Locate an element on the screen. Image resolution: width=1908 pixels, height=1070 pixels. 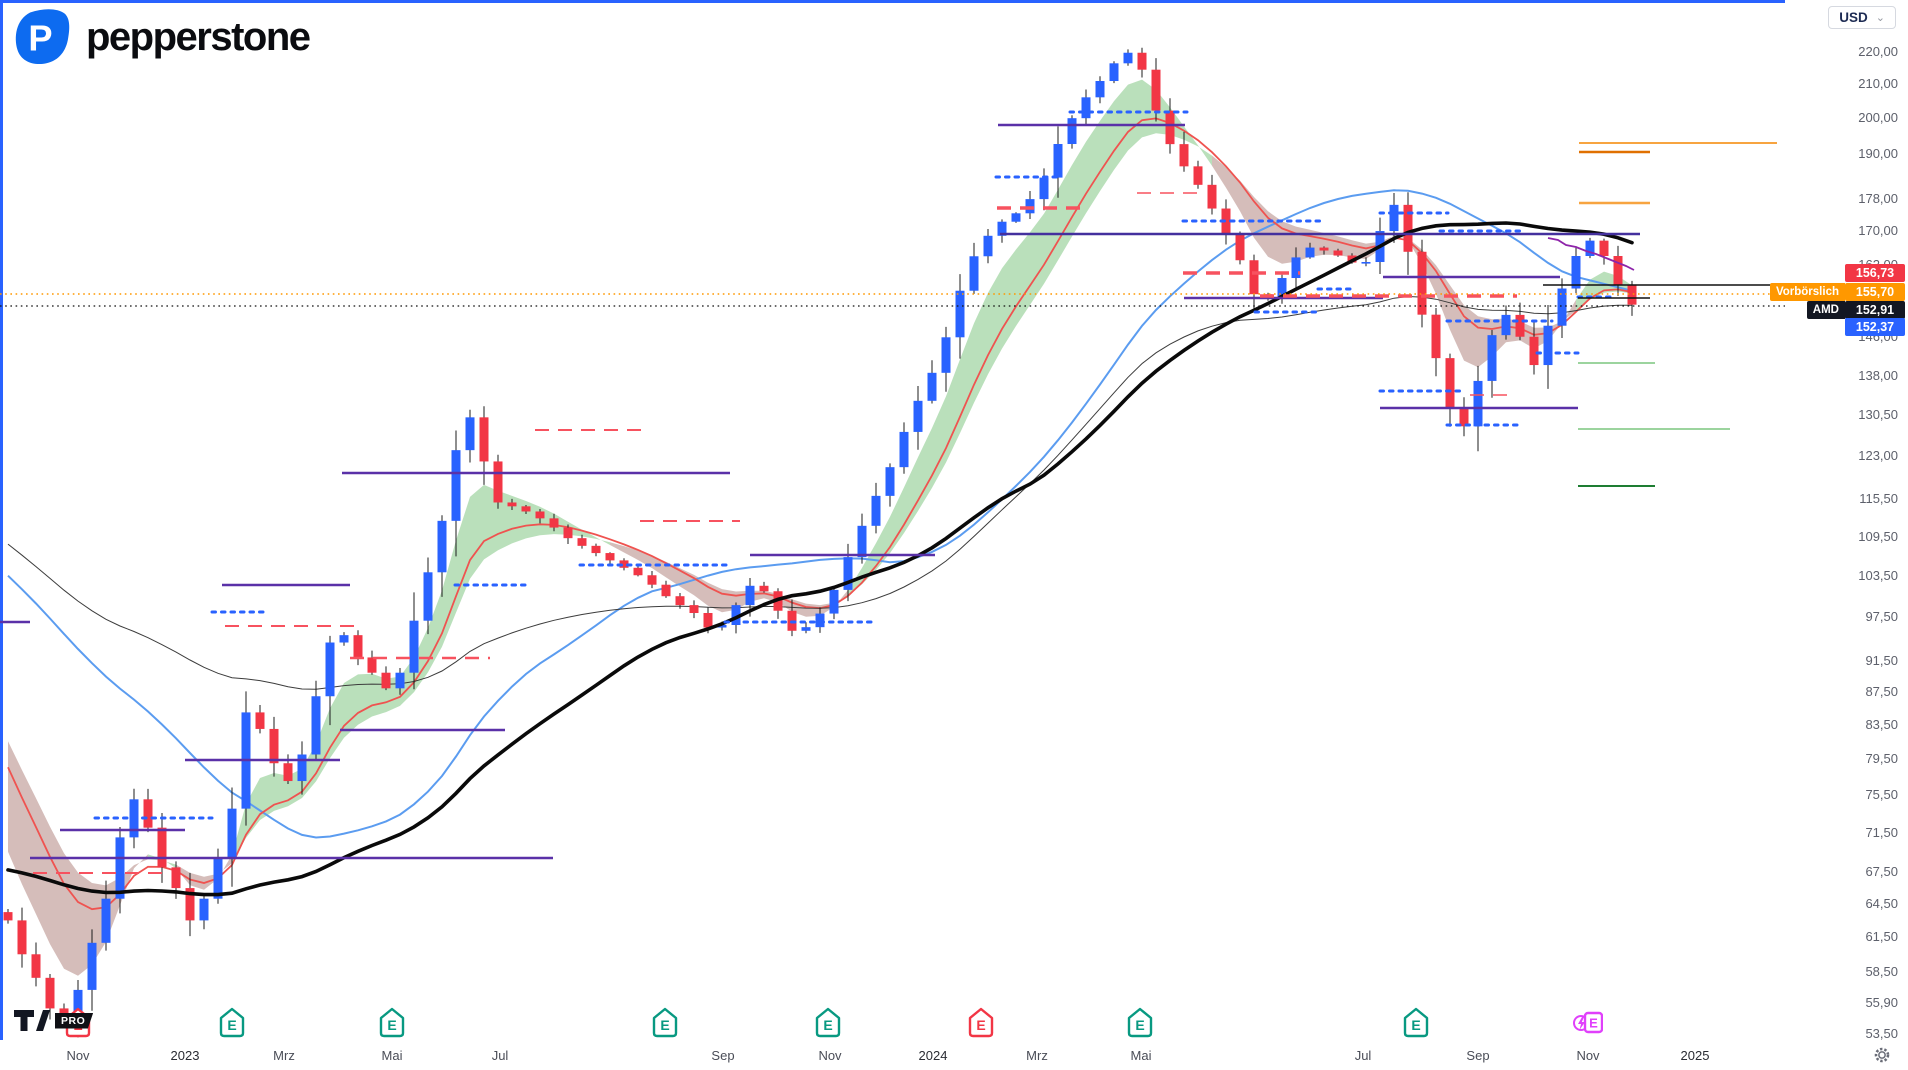
currency-selector: USD ⌄ is located at coordinates (1862, 17).